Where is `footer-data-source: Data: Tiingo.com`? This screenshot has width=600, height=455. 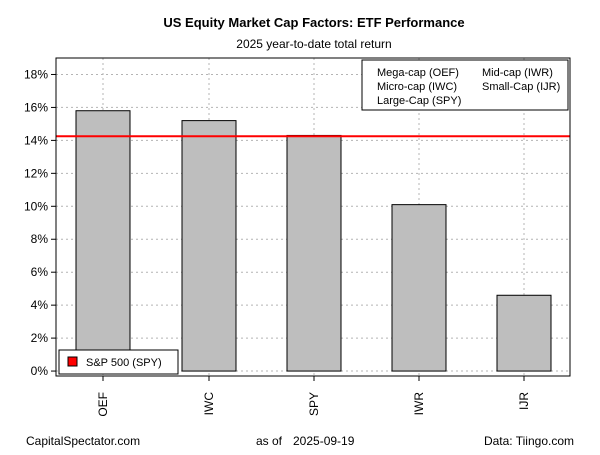
footer-data-source: Data: Tiingo.com is located at coordinates (529, 441).